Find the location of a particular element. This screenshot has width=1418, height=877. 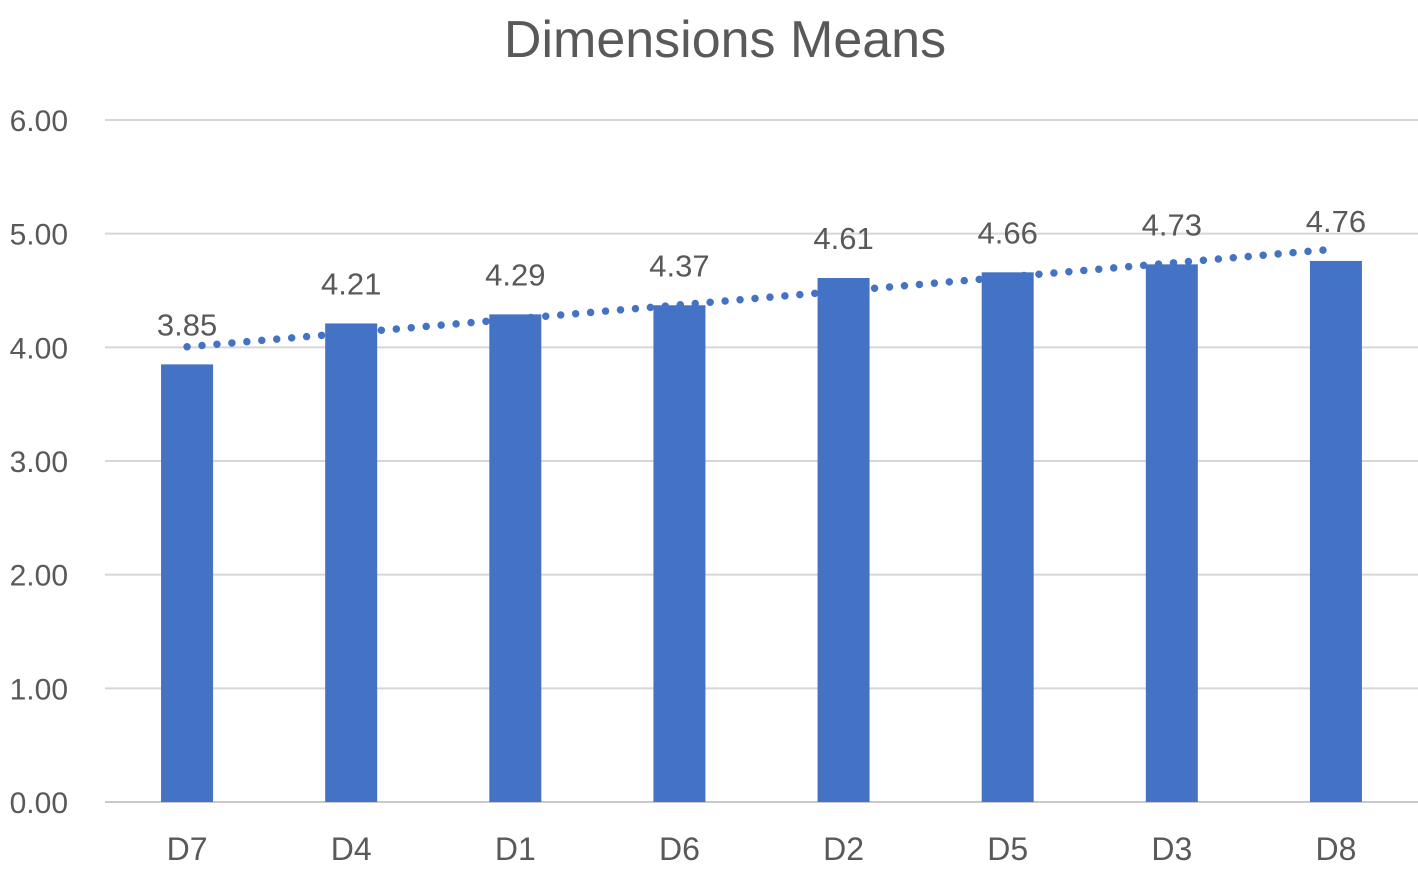

y-tick-label: 6.00 is located at coordinates (39, 121).